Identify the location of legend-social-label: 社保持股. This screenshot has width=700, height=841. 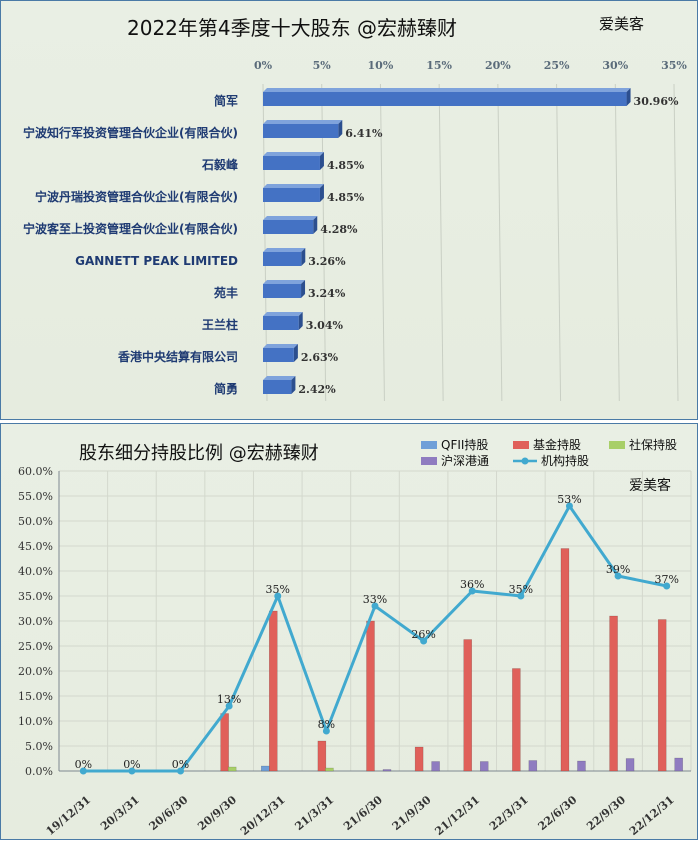
(653, 445).